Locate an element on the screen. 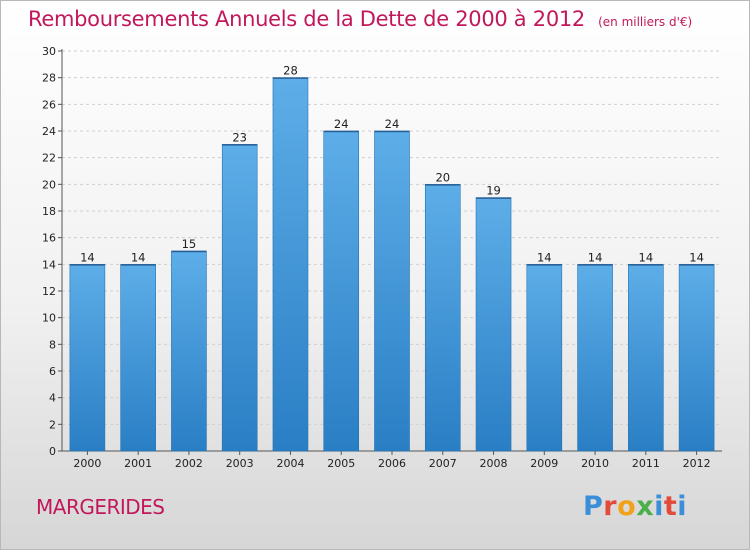 The height and width of the screenshot is (550, 750). y-tick-label: 2 is located at coordinates (52, 424).